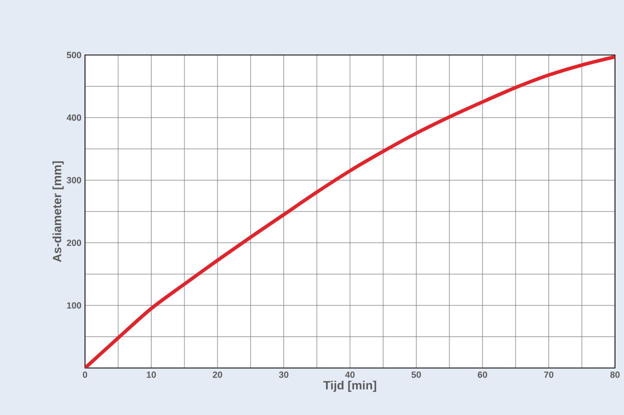 The width and height of the screenshot is (624, 415). Describe the element at coordinates (85, 375) in the screenshot. I see `x-tick-label: 0` at that location.